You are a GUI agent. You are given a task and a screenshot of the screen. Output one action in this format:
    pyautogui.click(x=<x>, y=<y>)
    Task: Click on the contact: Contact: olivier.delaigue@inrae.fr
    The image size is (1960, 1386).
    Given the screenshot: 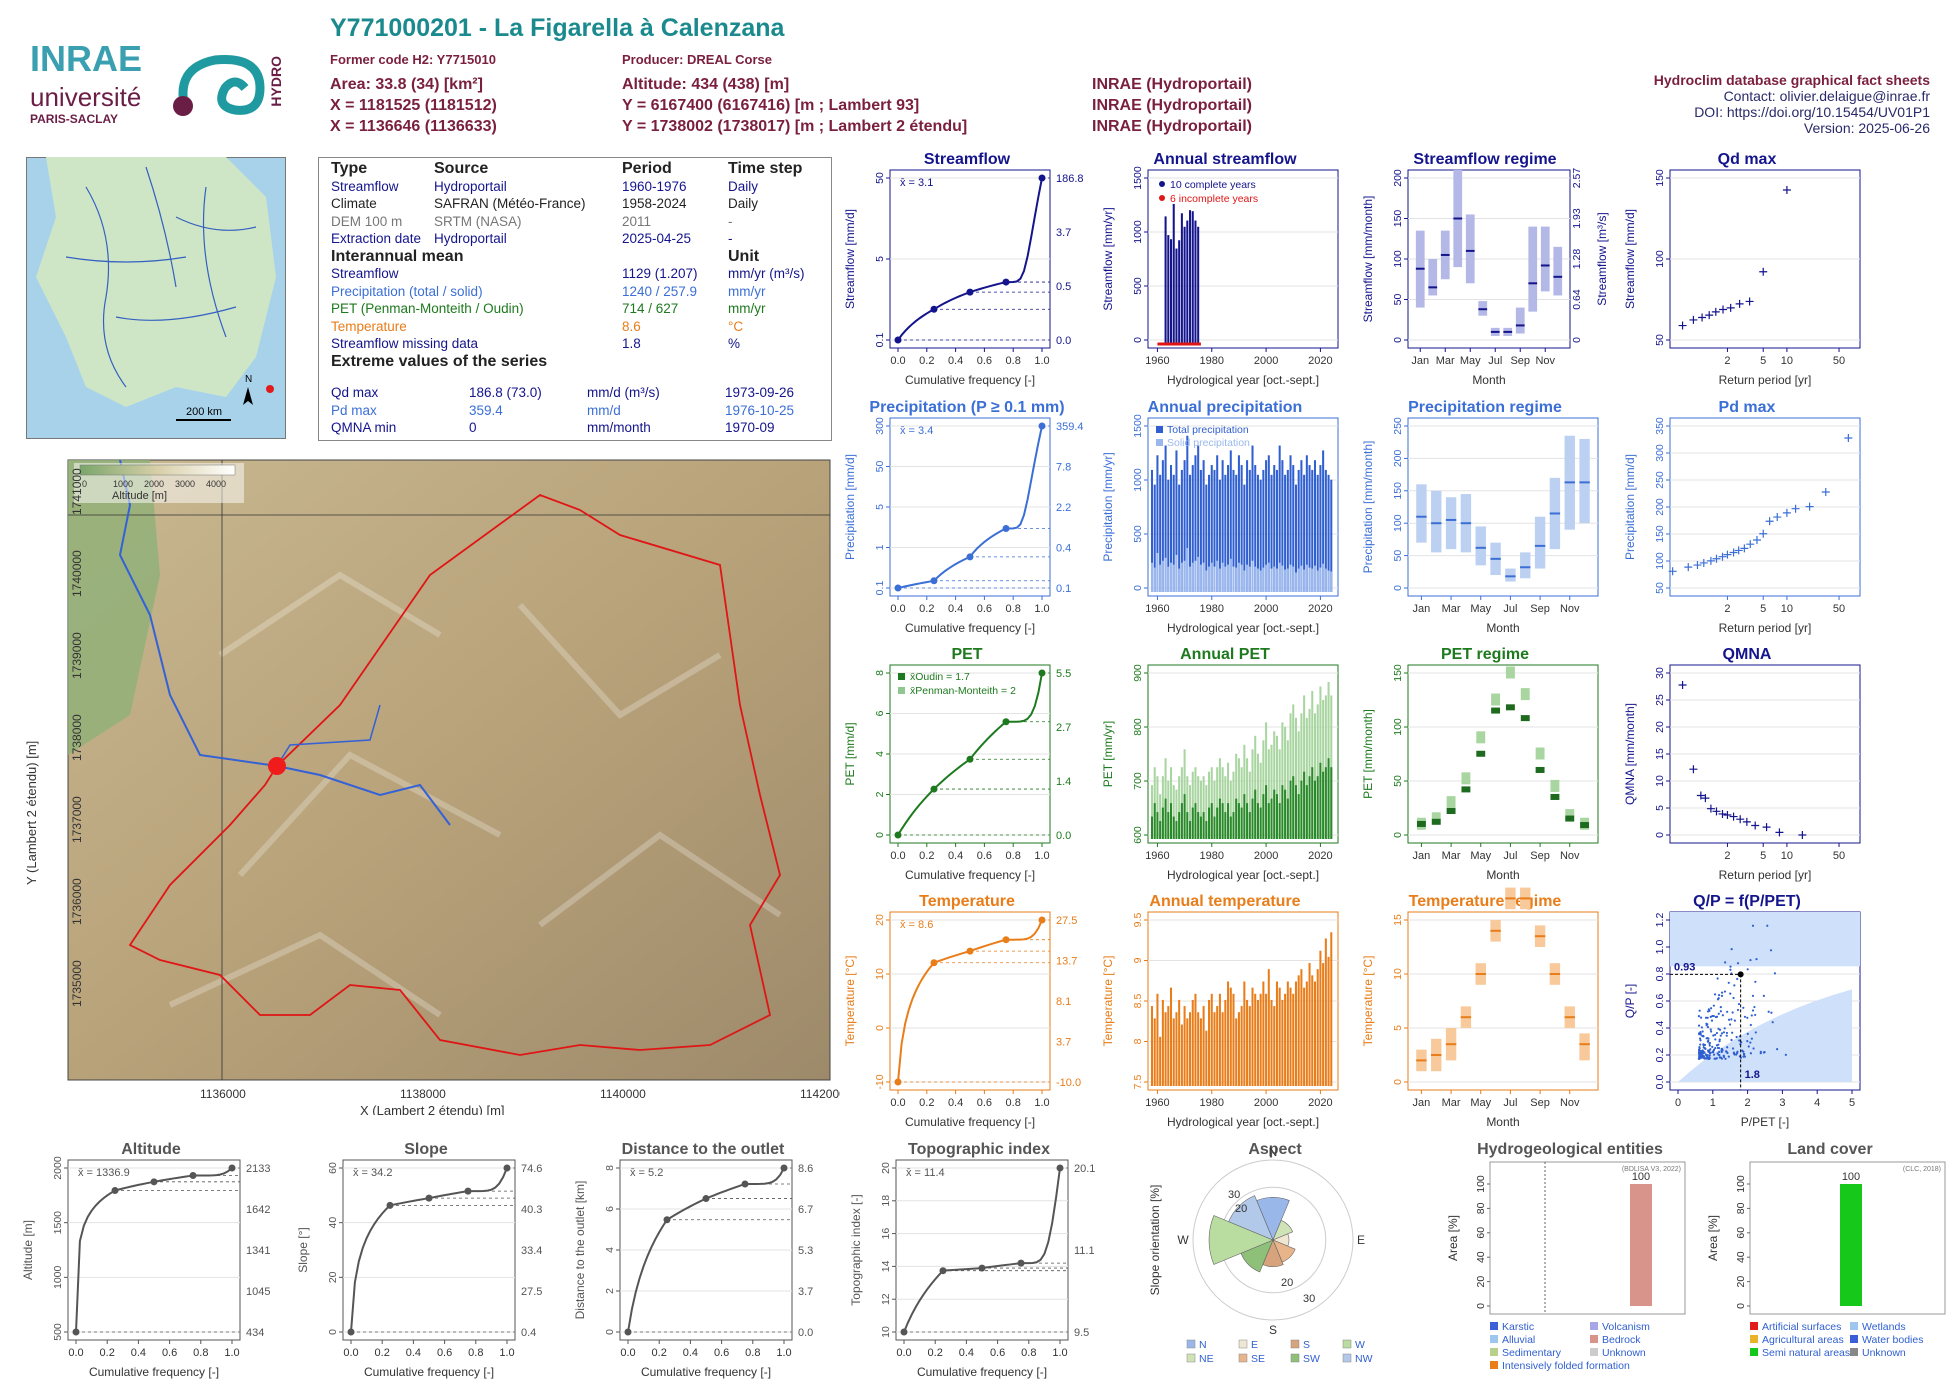 What is the action you would take?
    pyautogui.click(x=1826, y=96)
    